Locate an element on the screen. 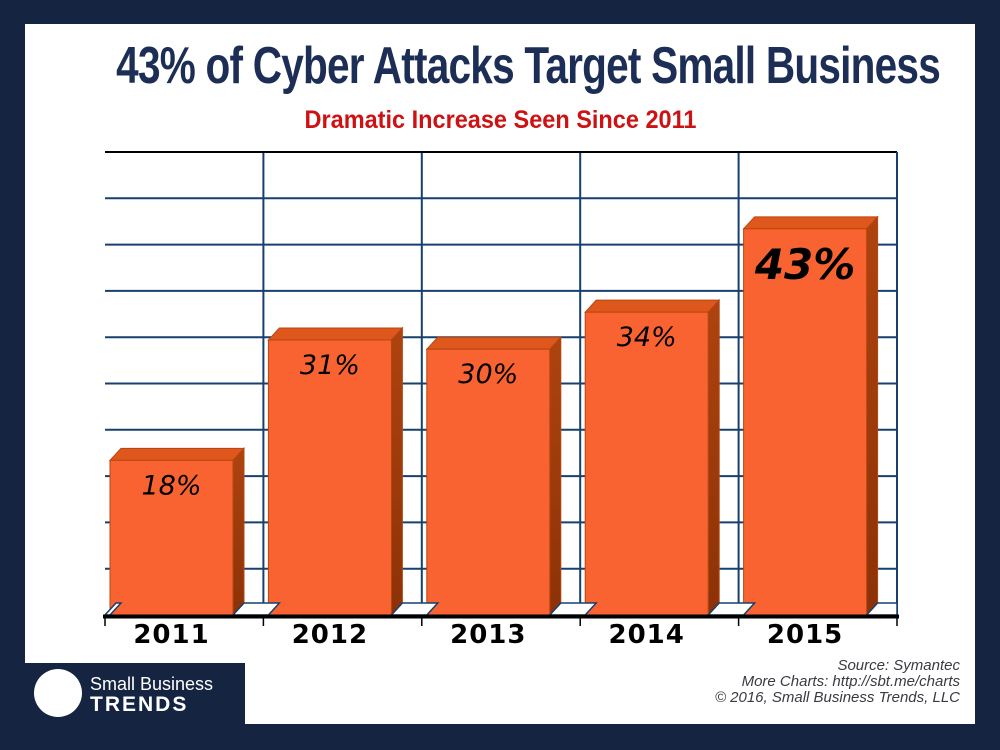 The image size is (1000, 750). bar-2011 is located at coordinates (177, 532).